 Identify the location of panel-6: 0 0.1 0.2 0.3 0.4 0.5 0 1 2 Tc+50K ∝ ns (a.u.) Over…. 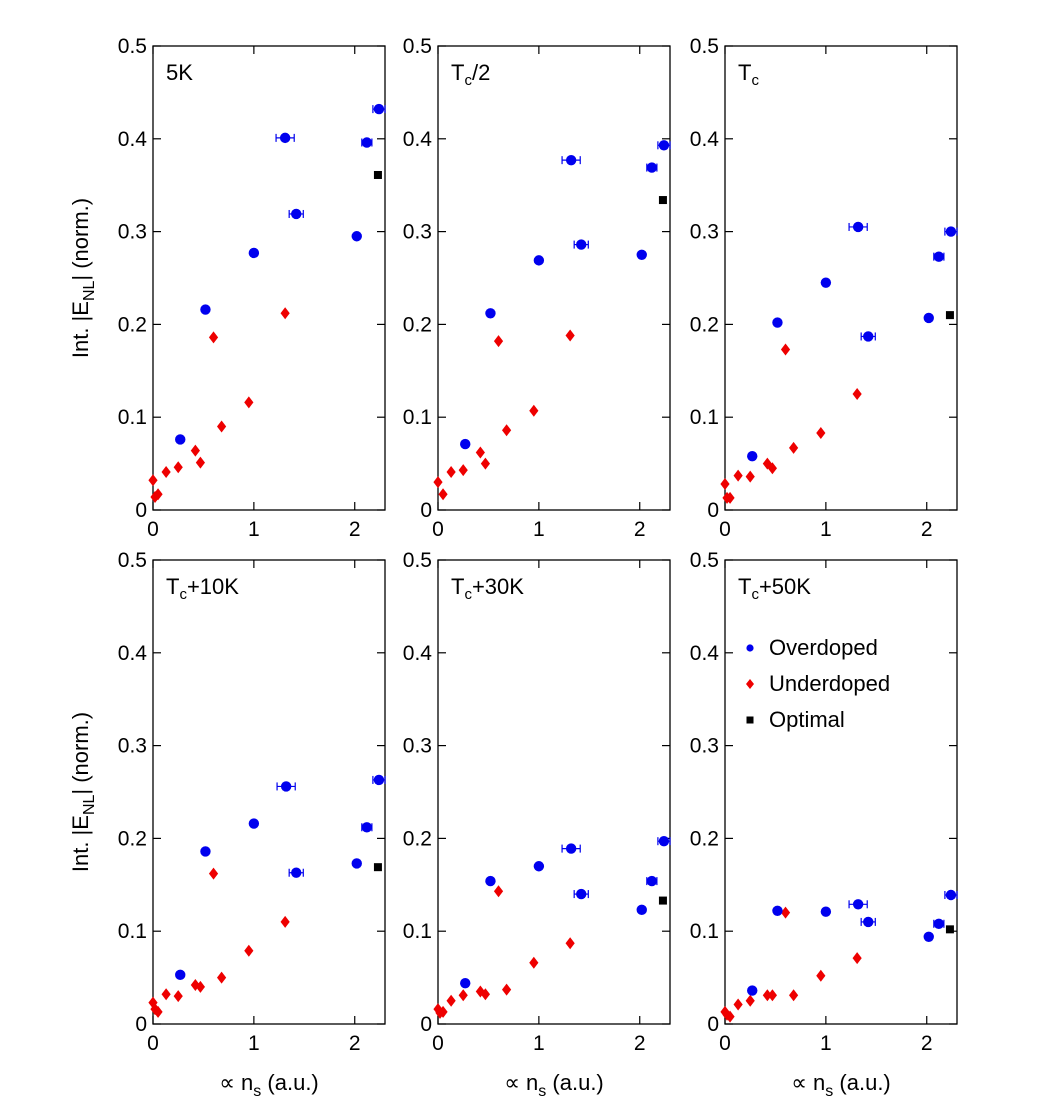
(824, 824).